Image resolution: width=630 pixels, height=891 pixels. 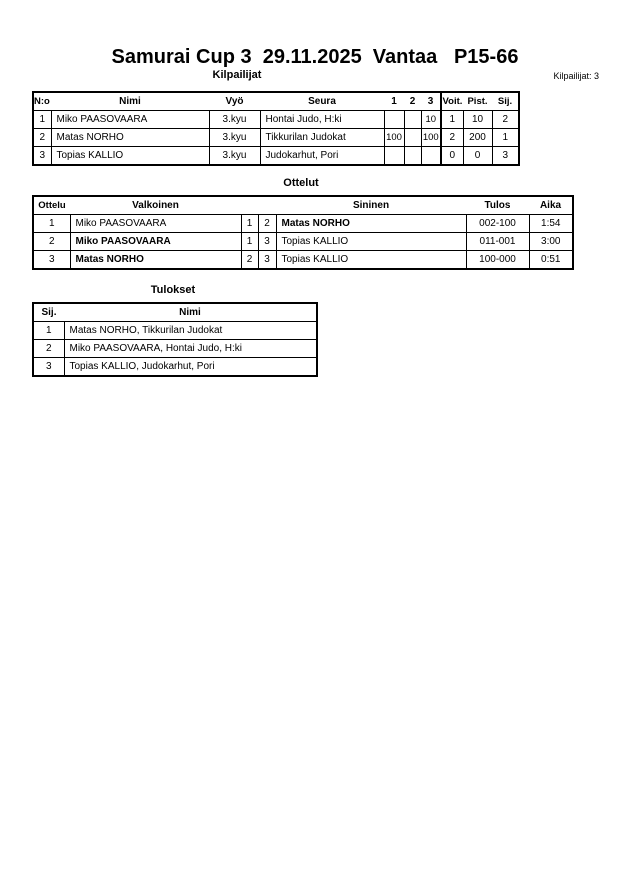 What do you see at coordinates (51, 260) in the screenshot?
I see `cell-no: 3` at bounding box center [51, 260].